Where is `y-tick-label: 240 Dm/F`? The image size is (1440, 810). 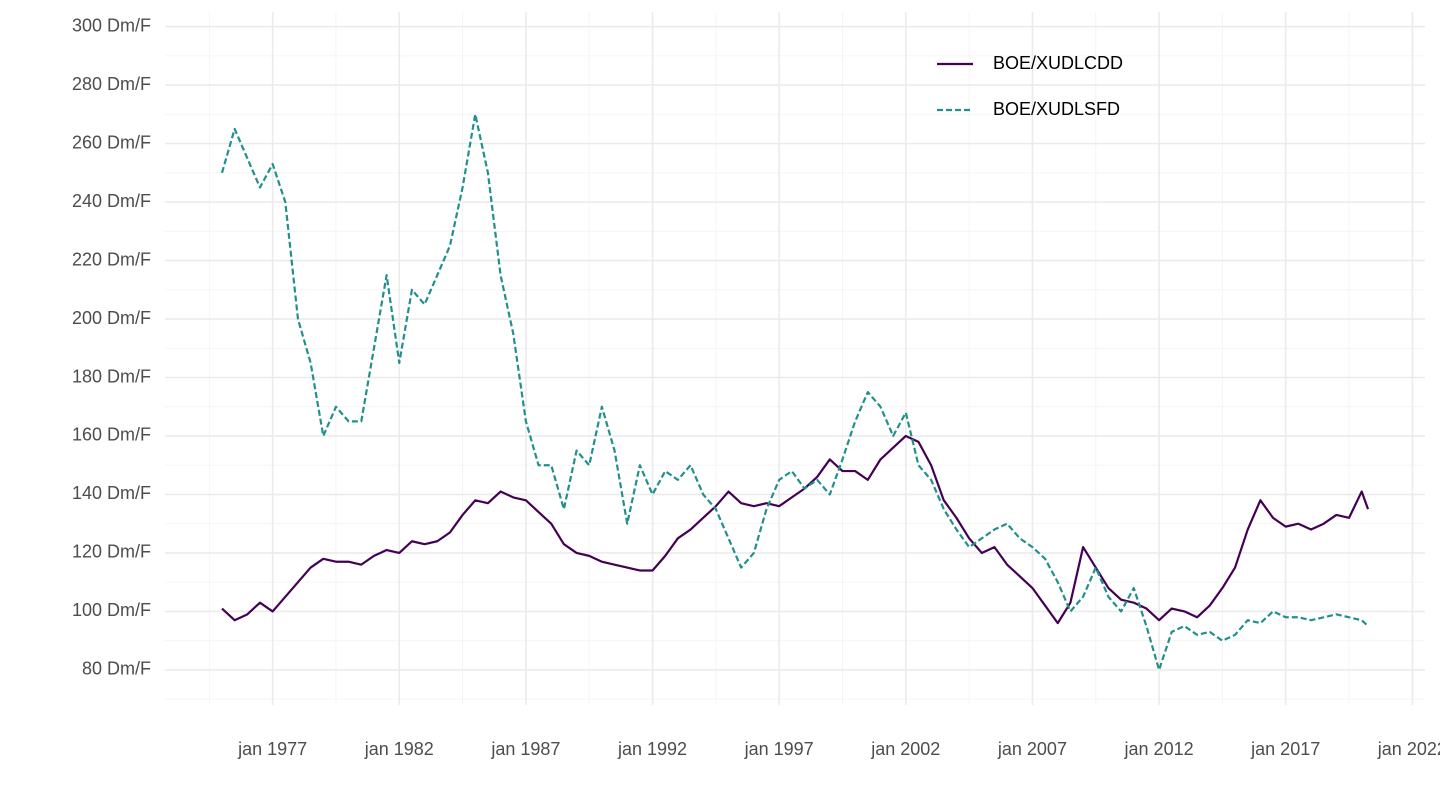 y-tick-label: 240 Dm/F is located at coordinates (111, 201).